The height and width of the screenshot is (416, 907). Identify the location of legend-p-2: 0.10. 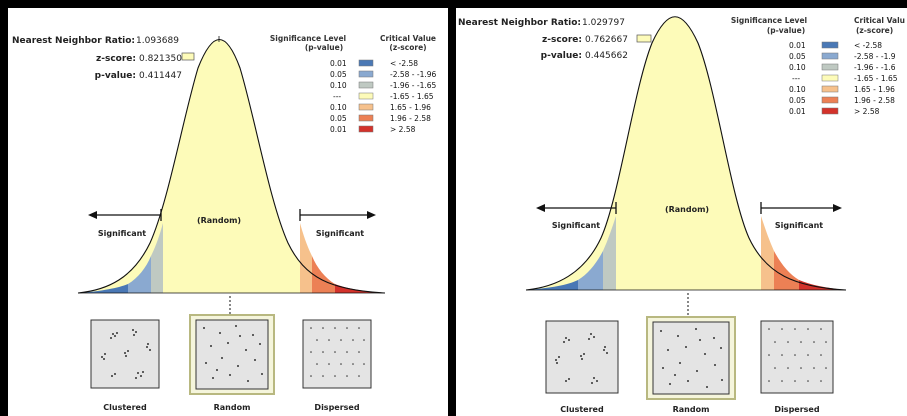
(338, 85).